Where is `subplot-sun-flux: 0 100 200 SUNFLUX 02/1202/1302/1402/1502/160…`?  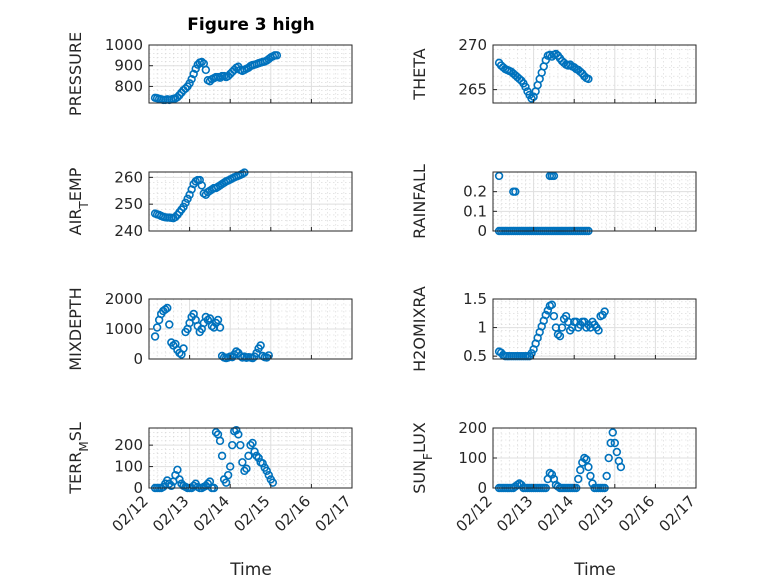
subplot-sun-flux: 0 100 200 SUNFLUX 02/1202/1302/1402/1502/160… is located at coordinates (554, 477).